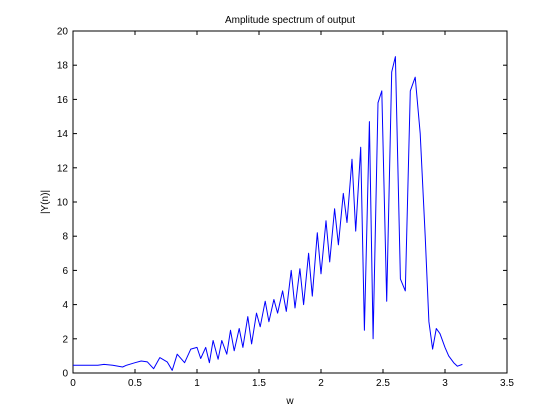  Describe the element at coordinates (63, 32) in the screenshot. I see `y-tick-label: 20` at that location.